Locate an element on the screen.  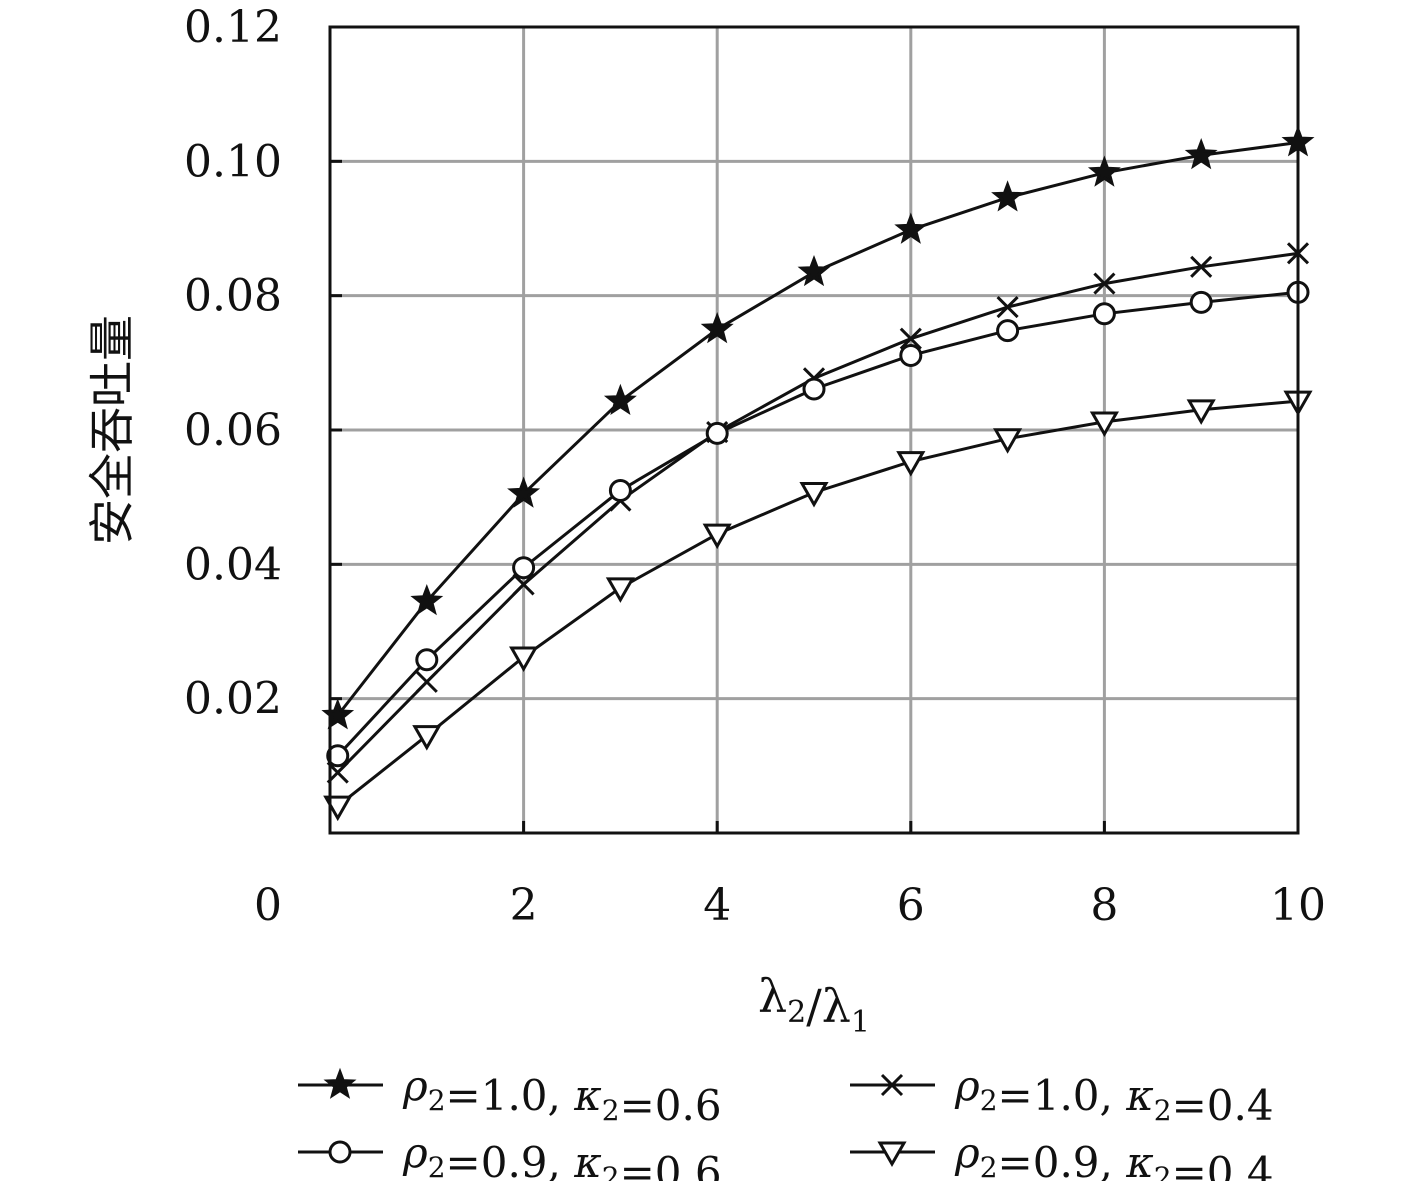
legend-item: ρ2=0.9, κ2=0.6 is located at coordinates (510, 1154).